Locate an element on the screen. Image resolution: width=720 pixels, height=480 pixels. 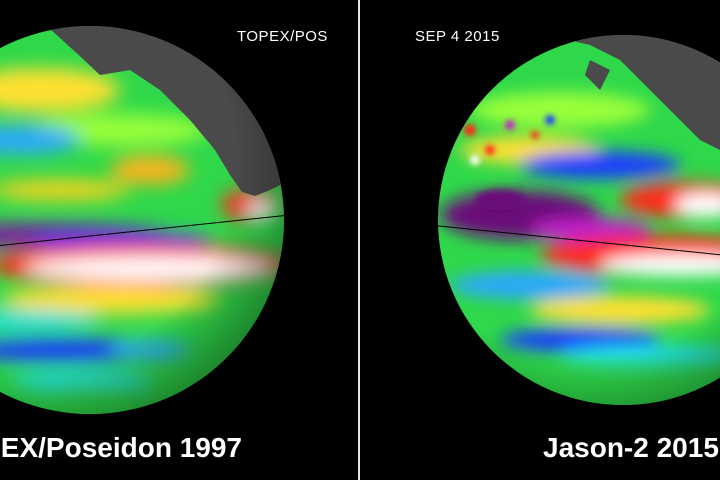
satellite-label: TOPEX/POS is located at coordinates (282, 36).